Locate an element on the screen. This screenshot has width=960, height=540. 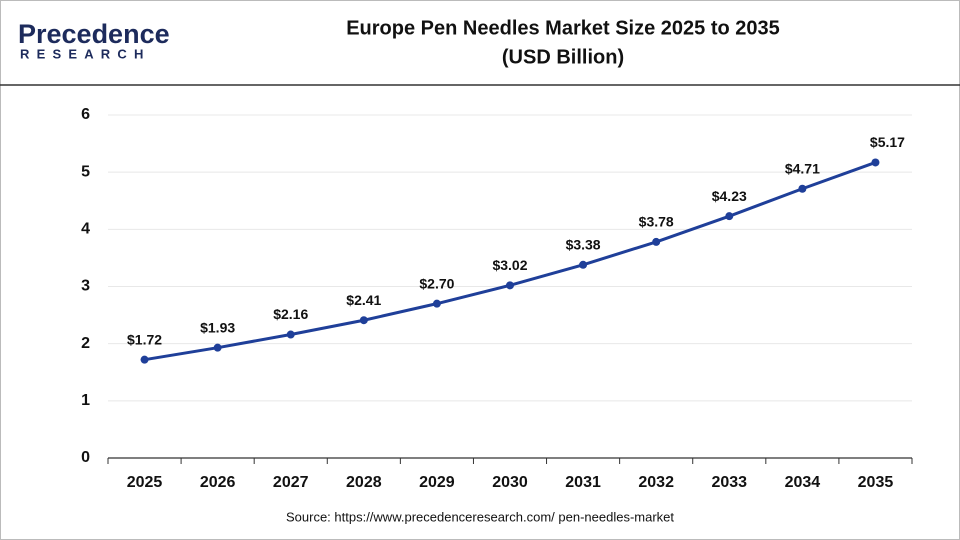
y-tick-label: 2 is located at coordinates (85, 343).